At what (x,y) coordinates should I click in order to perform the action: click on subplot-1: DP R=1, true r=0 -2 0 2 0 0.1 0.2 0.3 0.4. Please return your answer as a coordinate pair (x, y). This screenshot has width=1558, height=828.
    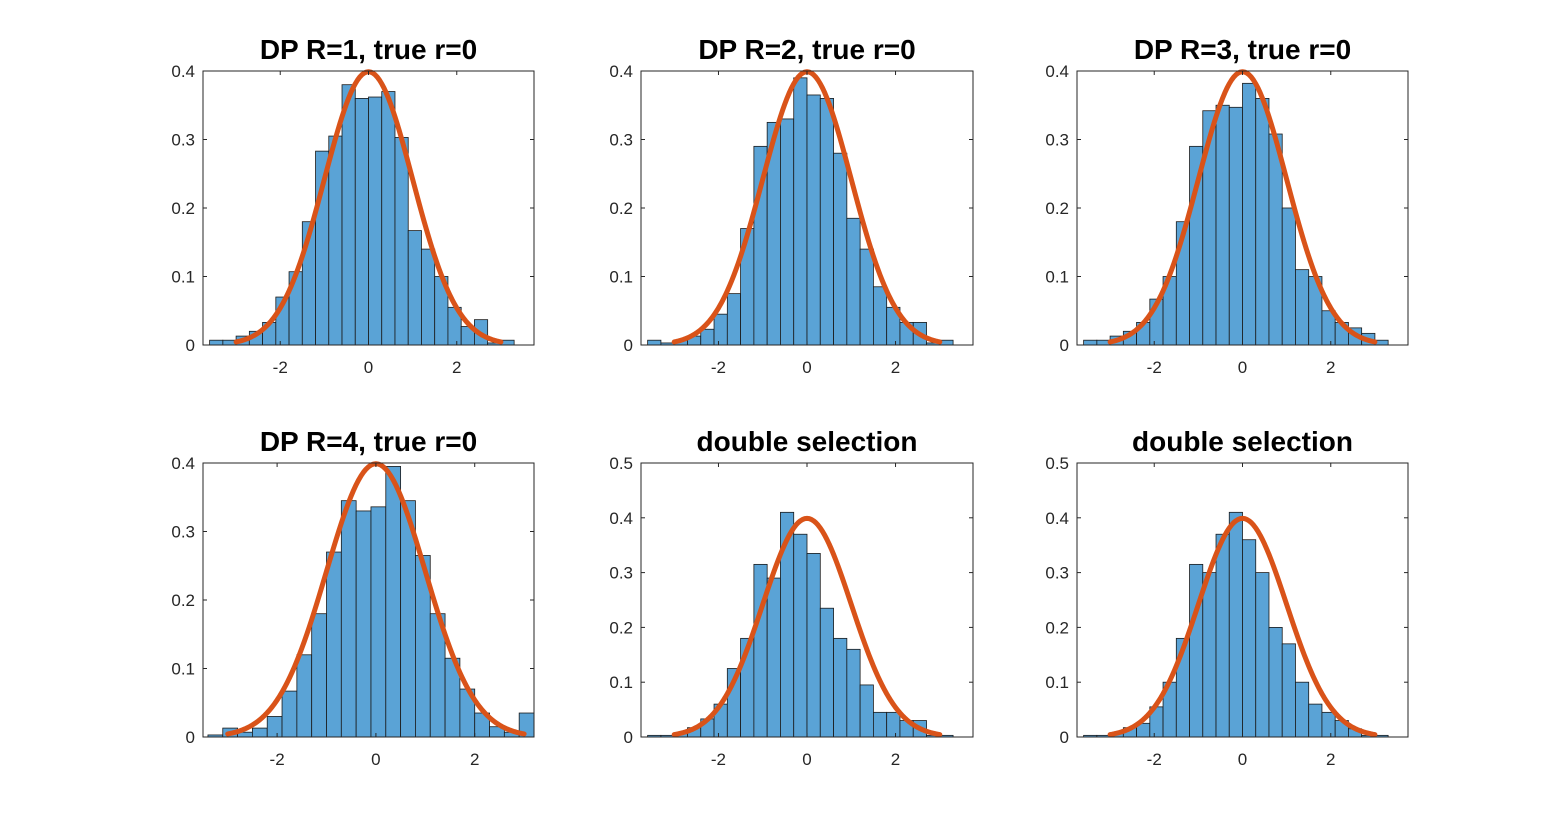
    Looking at the image, I should click on (353, 205).